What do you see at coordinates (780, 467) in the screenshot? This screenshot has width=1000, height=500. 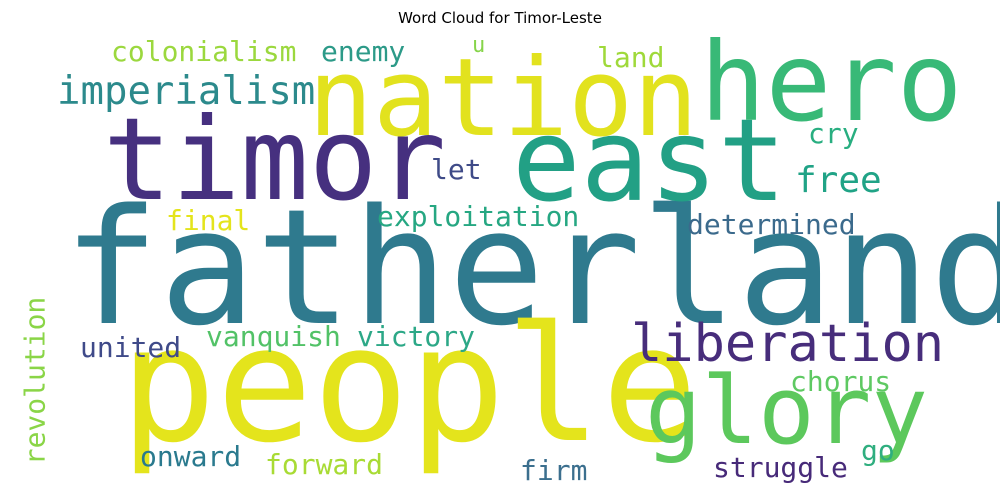 I see `word-struggle: struggle` at bounding box center [780, 467].